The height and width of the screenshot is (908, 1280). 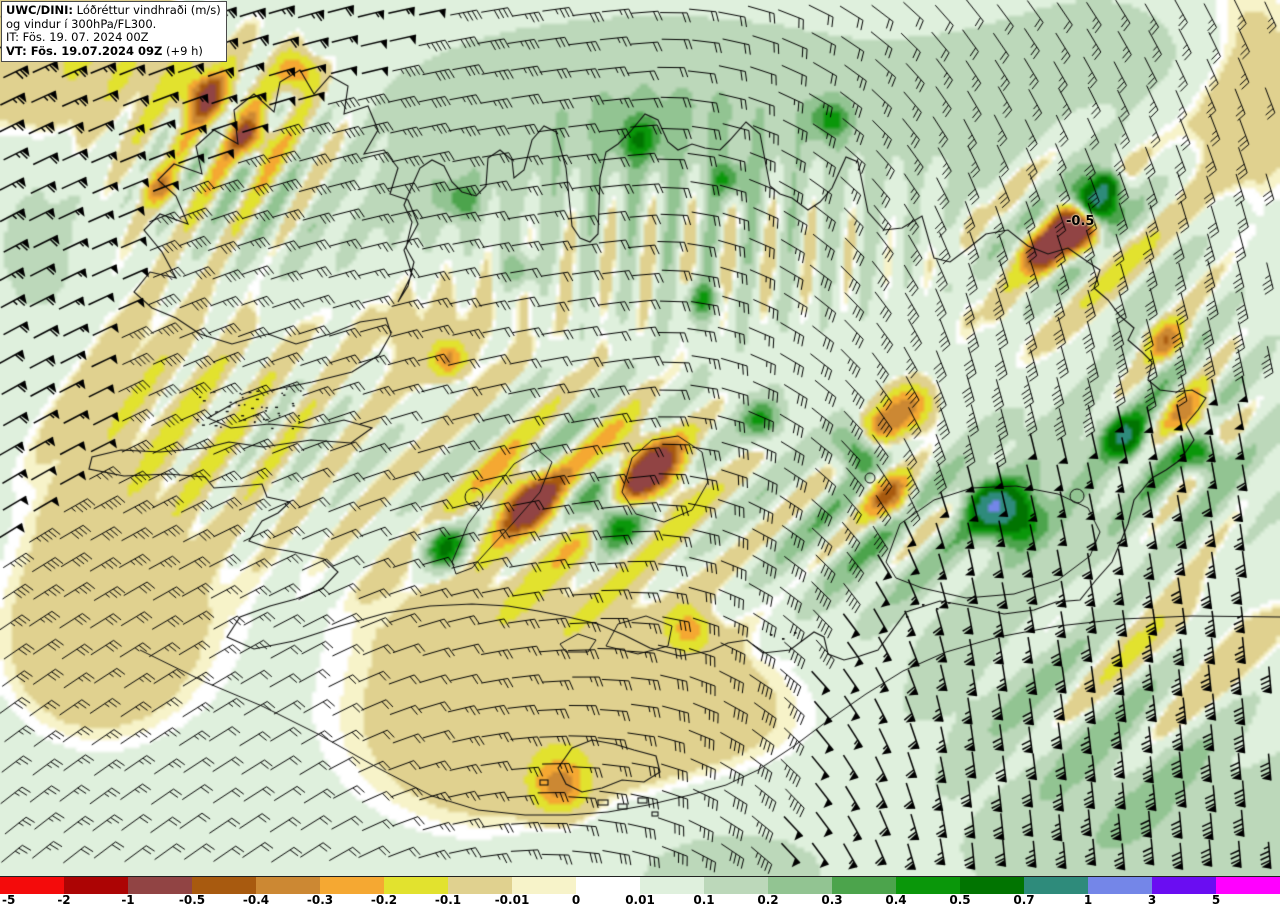 I want to click on scale-tick-label: 0.2, so click(x=768, y=900).